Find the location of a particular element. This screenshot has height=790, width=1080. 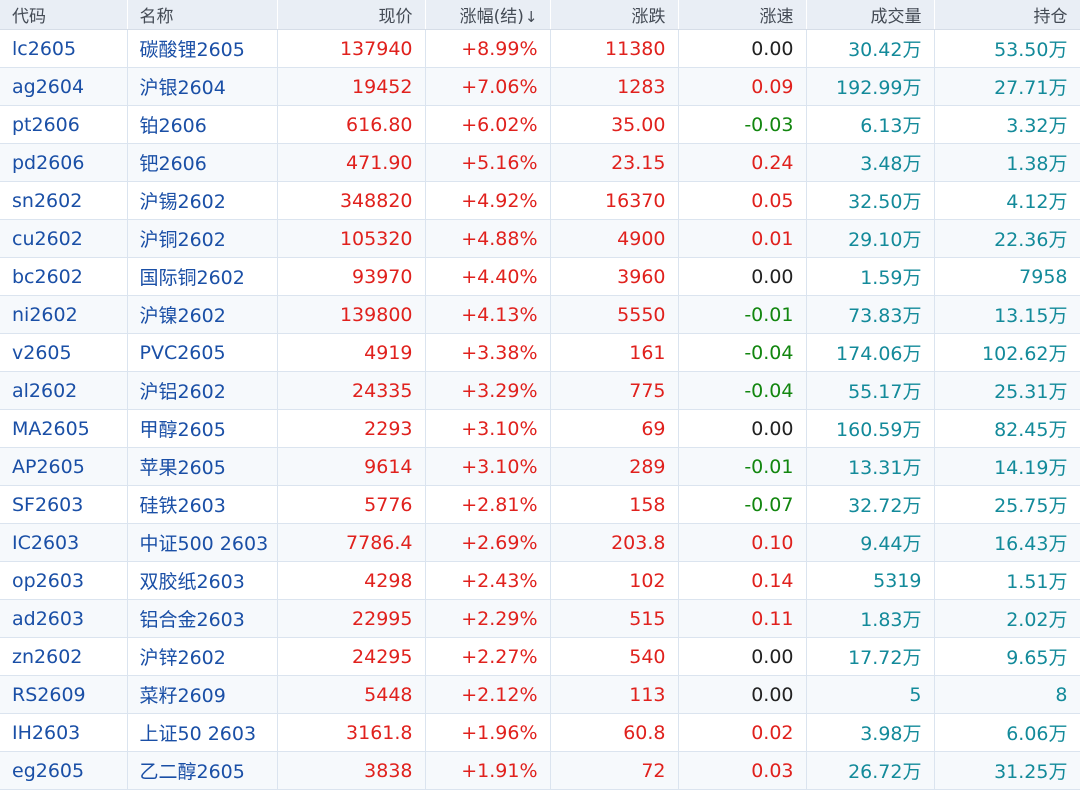

cell-name: 沪铝2602 is located at coordinates (202, 390).